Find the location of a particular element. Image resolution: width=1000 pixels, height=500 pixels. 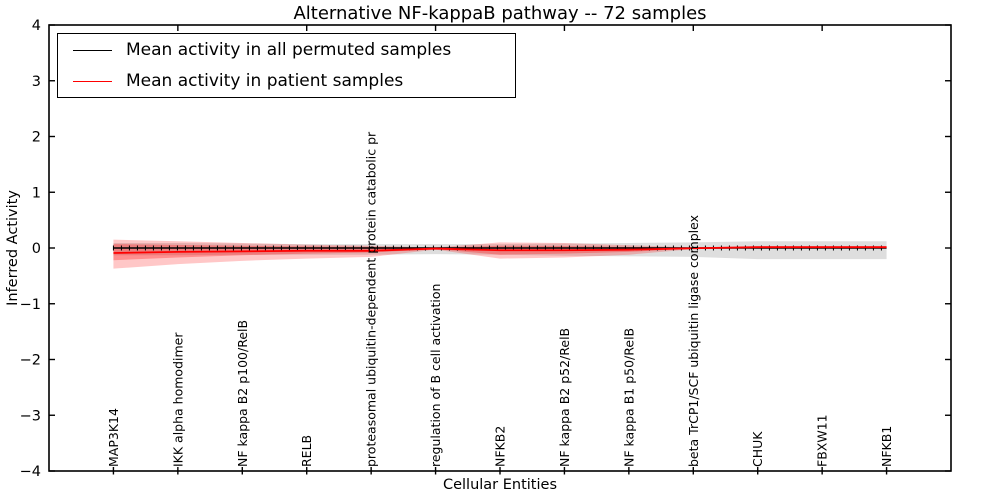

x-category-label: CHUK is located at coordinates (757, 449).